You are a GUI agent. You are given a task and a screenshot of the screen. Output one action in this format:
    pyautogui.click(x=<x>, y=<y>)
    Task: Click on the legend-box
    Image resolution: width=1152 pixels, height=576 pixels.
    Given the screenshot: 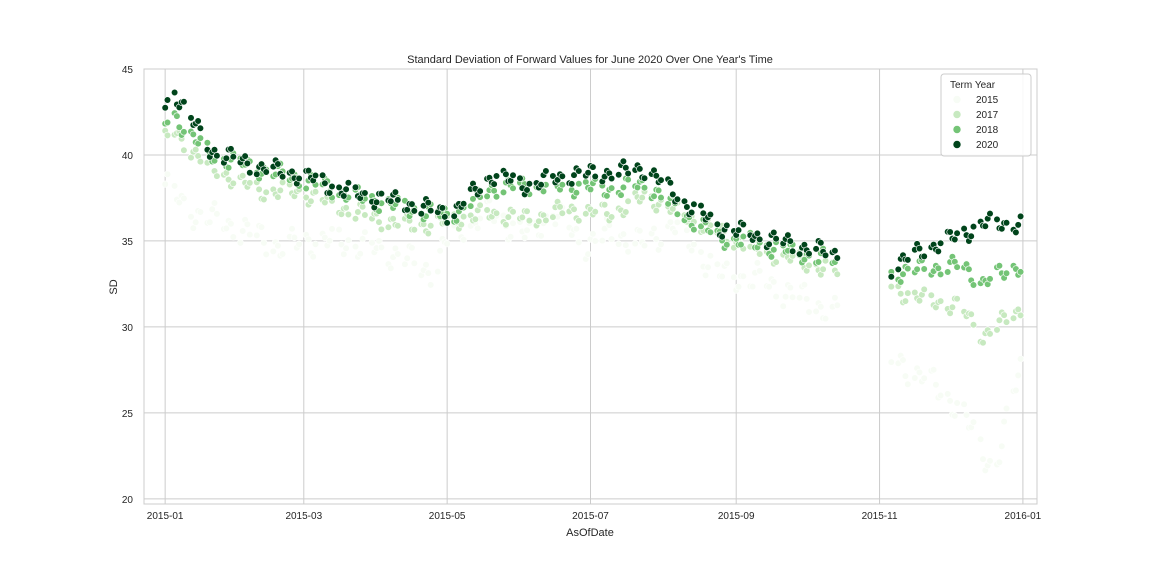 What is the action you would take?
    pyautogui.click(x=986, y=115)
    